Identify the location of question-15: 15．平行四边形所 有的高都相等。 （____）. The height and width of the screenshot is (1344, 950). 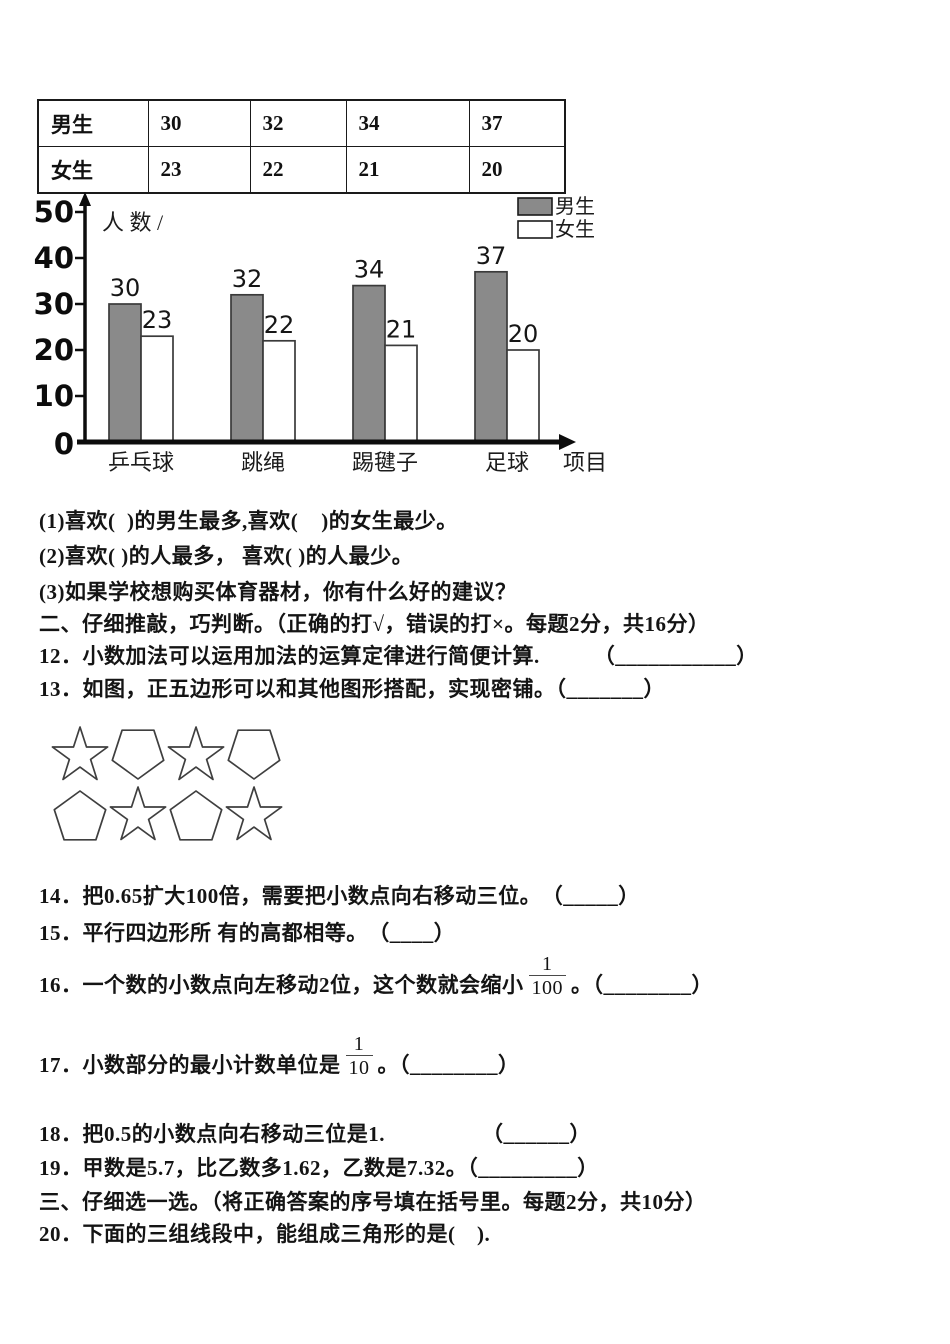
(247, 933).